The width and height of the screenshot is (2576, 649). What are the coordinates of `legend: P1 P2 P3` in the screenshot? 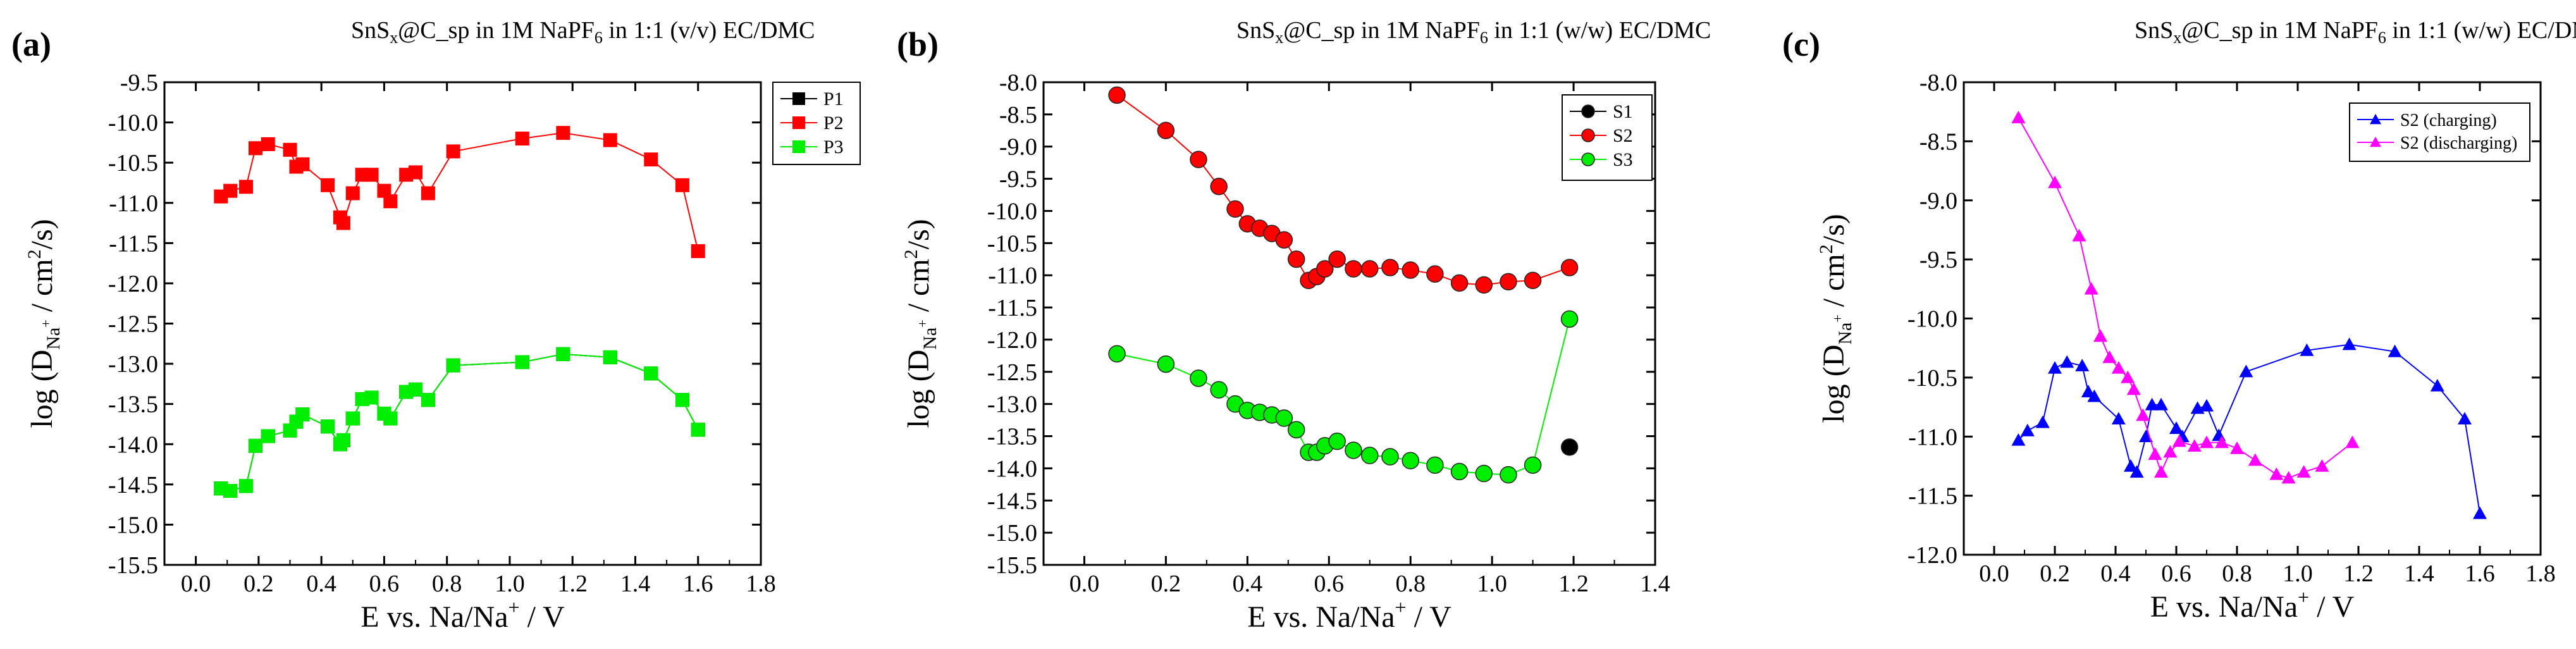 It's located at (816, 123).